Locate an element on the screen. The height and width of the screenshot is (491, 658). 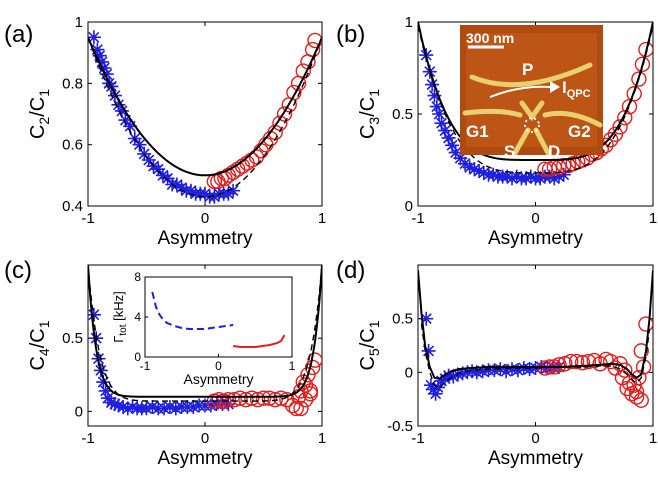
label-g2: G2 is located at coordinates (579, 131).